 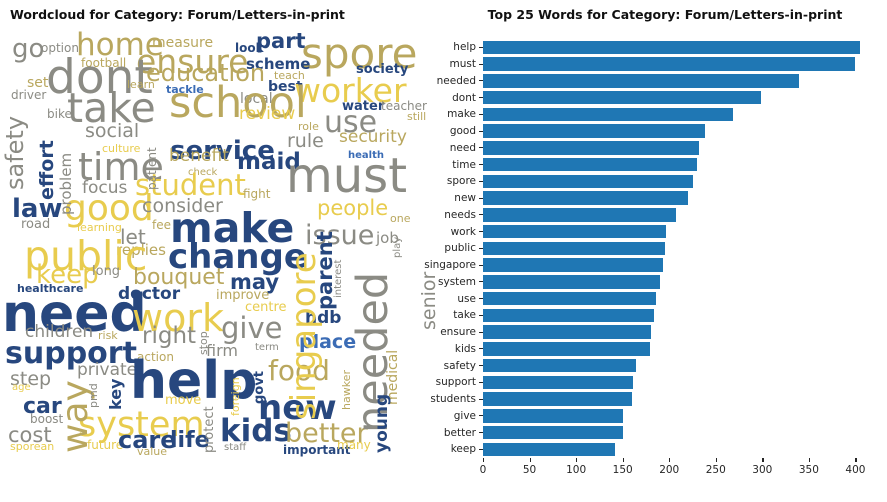 I want to click on bar-label: work, so click(x=463, y=231).